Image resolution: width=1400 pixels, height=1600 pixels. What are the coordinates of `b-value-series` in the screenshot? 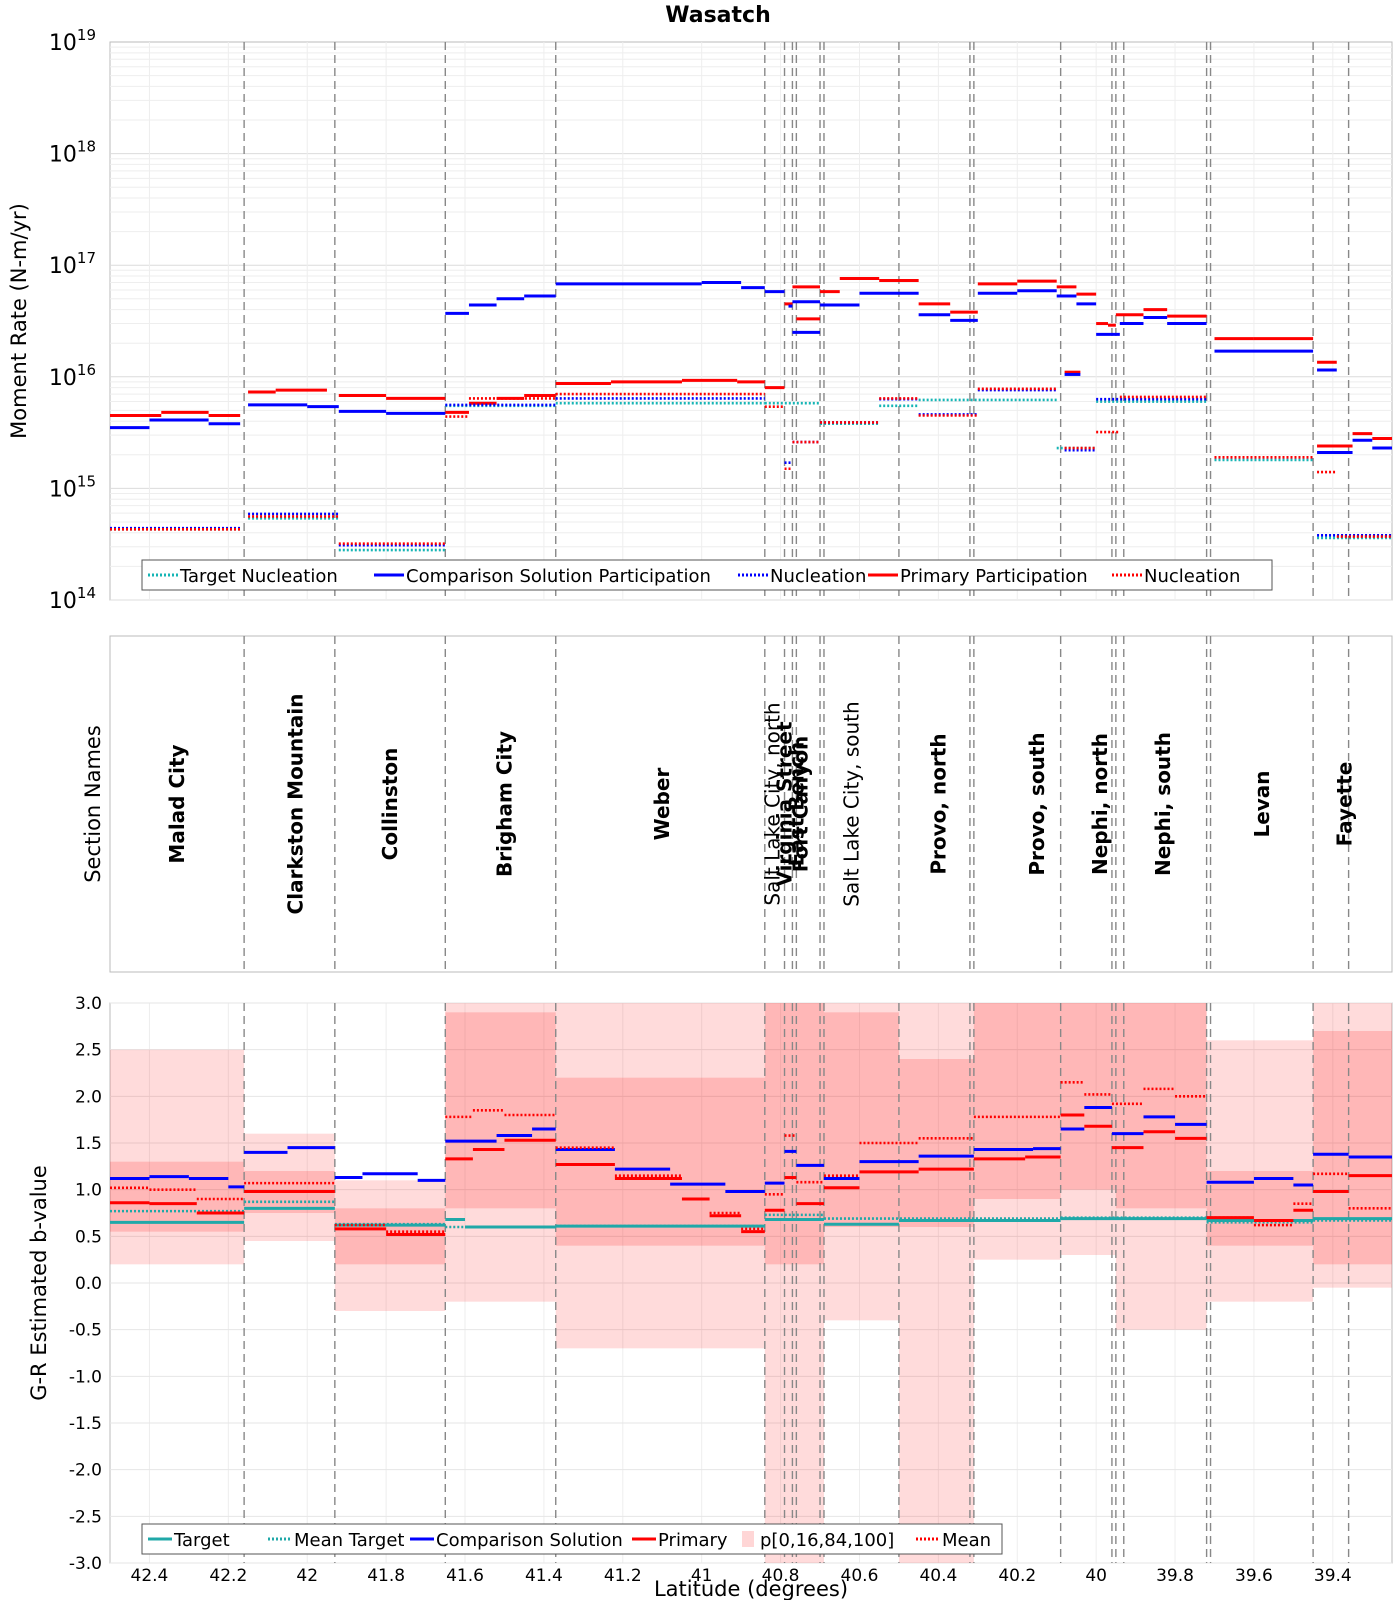 It's located at (751, 1158).